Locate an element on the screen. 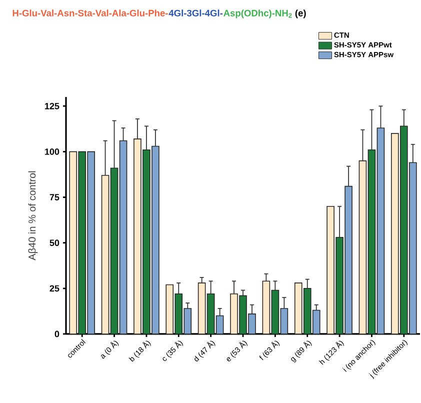 The width and height of the screenshot is (421, 403). y-tick-label: 125 is located at coordinates (52, 106).